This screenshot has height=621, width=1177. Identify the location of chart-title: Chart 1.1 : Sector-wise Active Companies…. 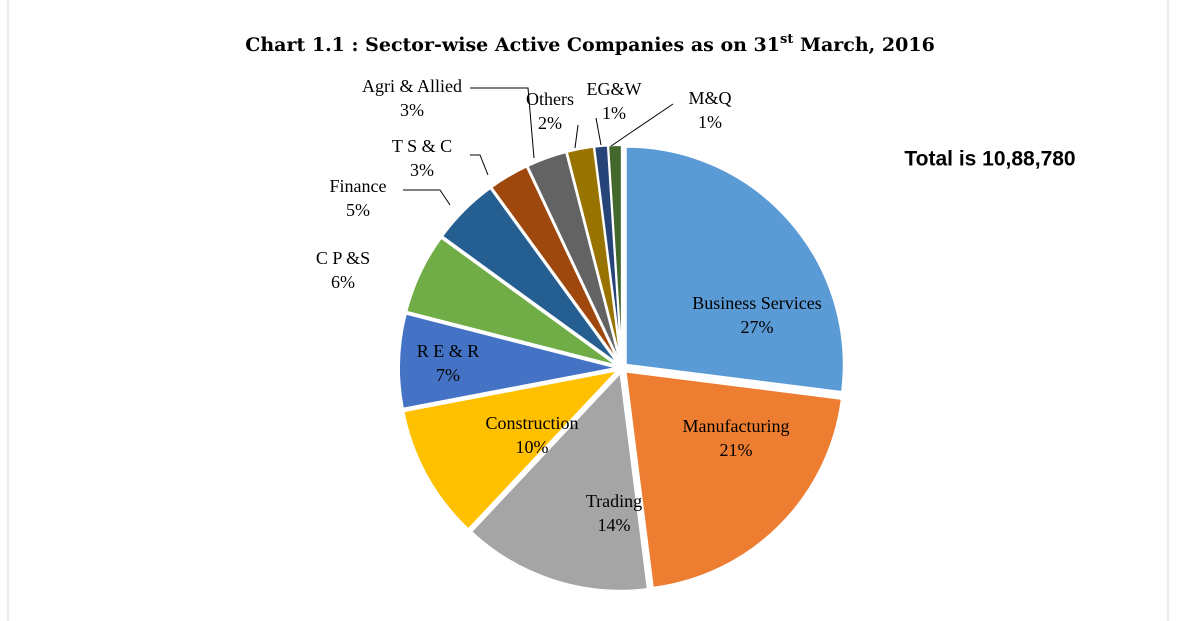
(590, 44).